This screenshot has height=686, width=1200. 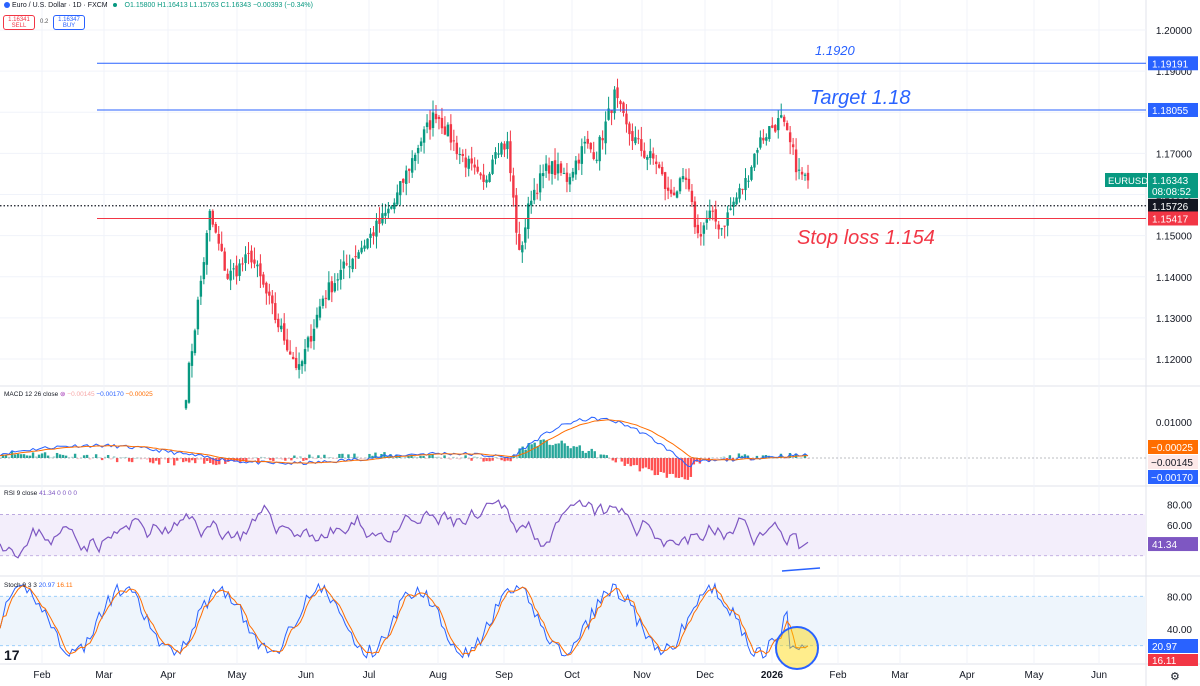 What do you see at coordinates (860, 98) in the screenshot?
I see `target-annotation: Target 1.18` at bounding box center [860, 98].